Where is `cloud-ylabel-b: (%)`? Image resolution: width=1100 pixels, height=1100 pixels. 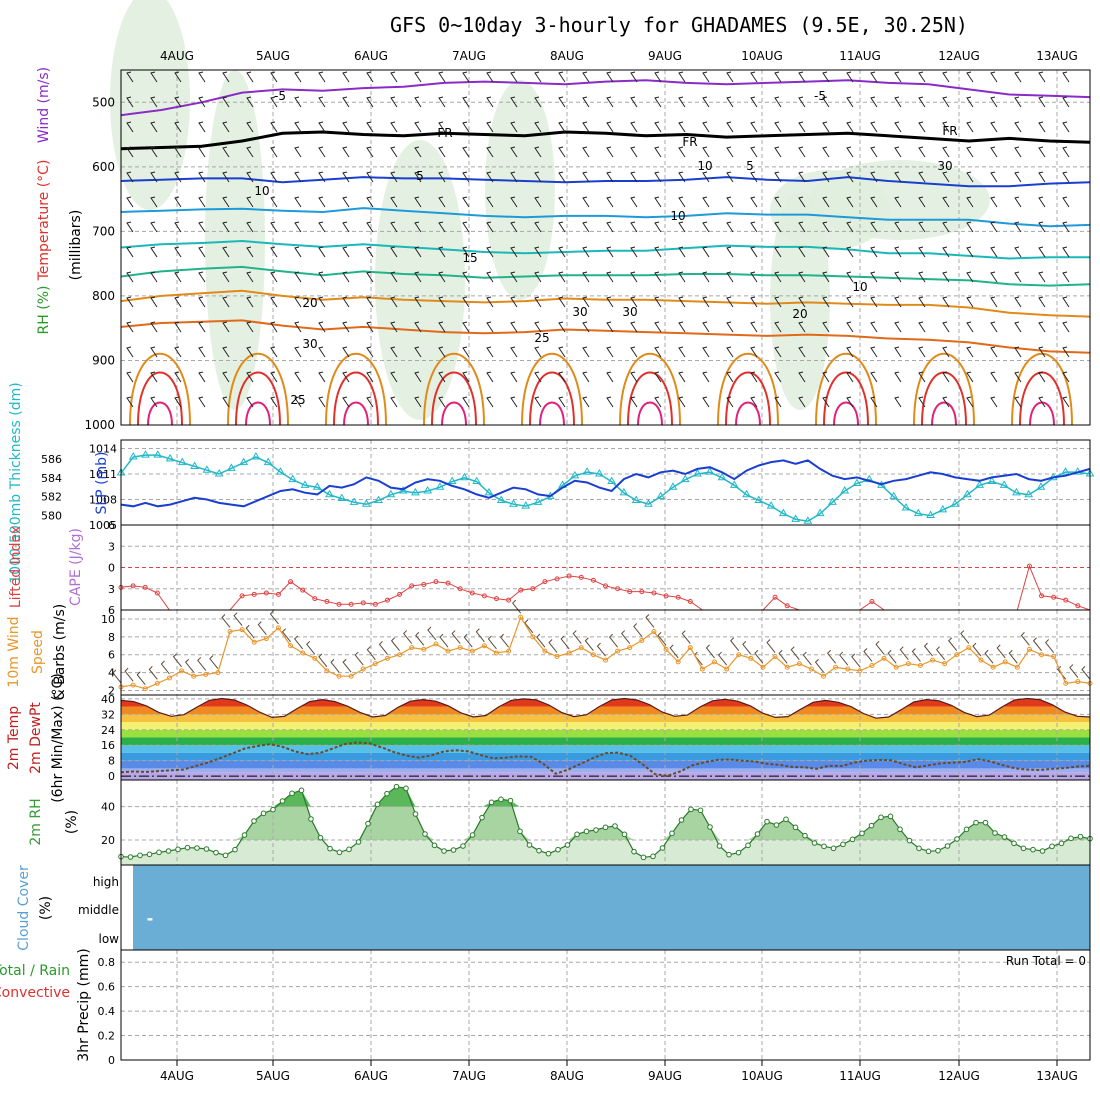 cloud-ylabel-b: (%) is located at coordinates (46, 908).